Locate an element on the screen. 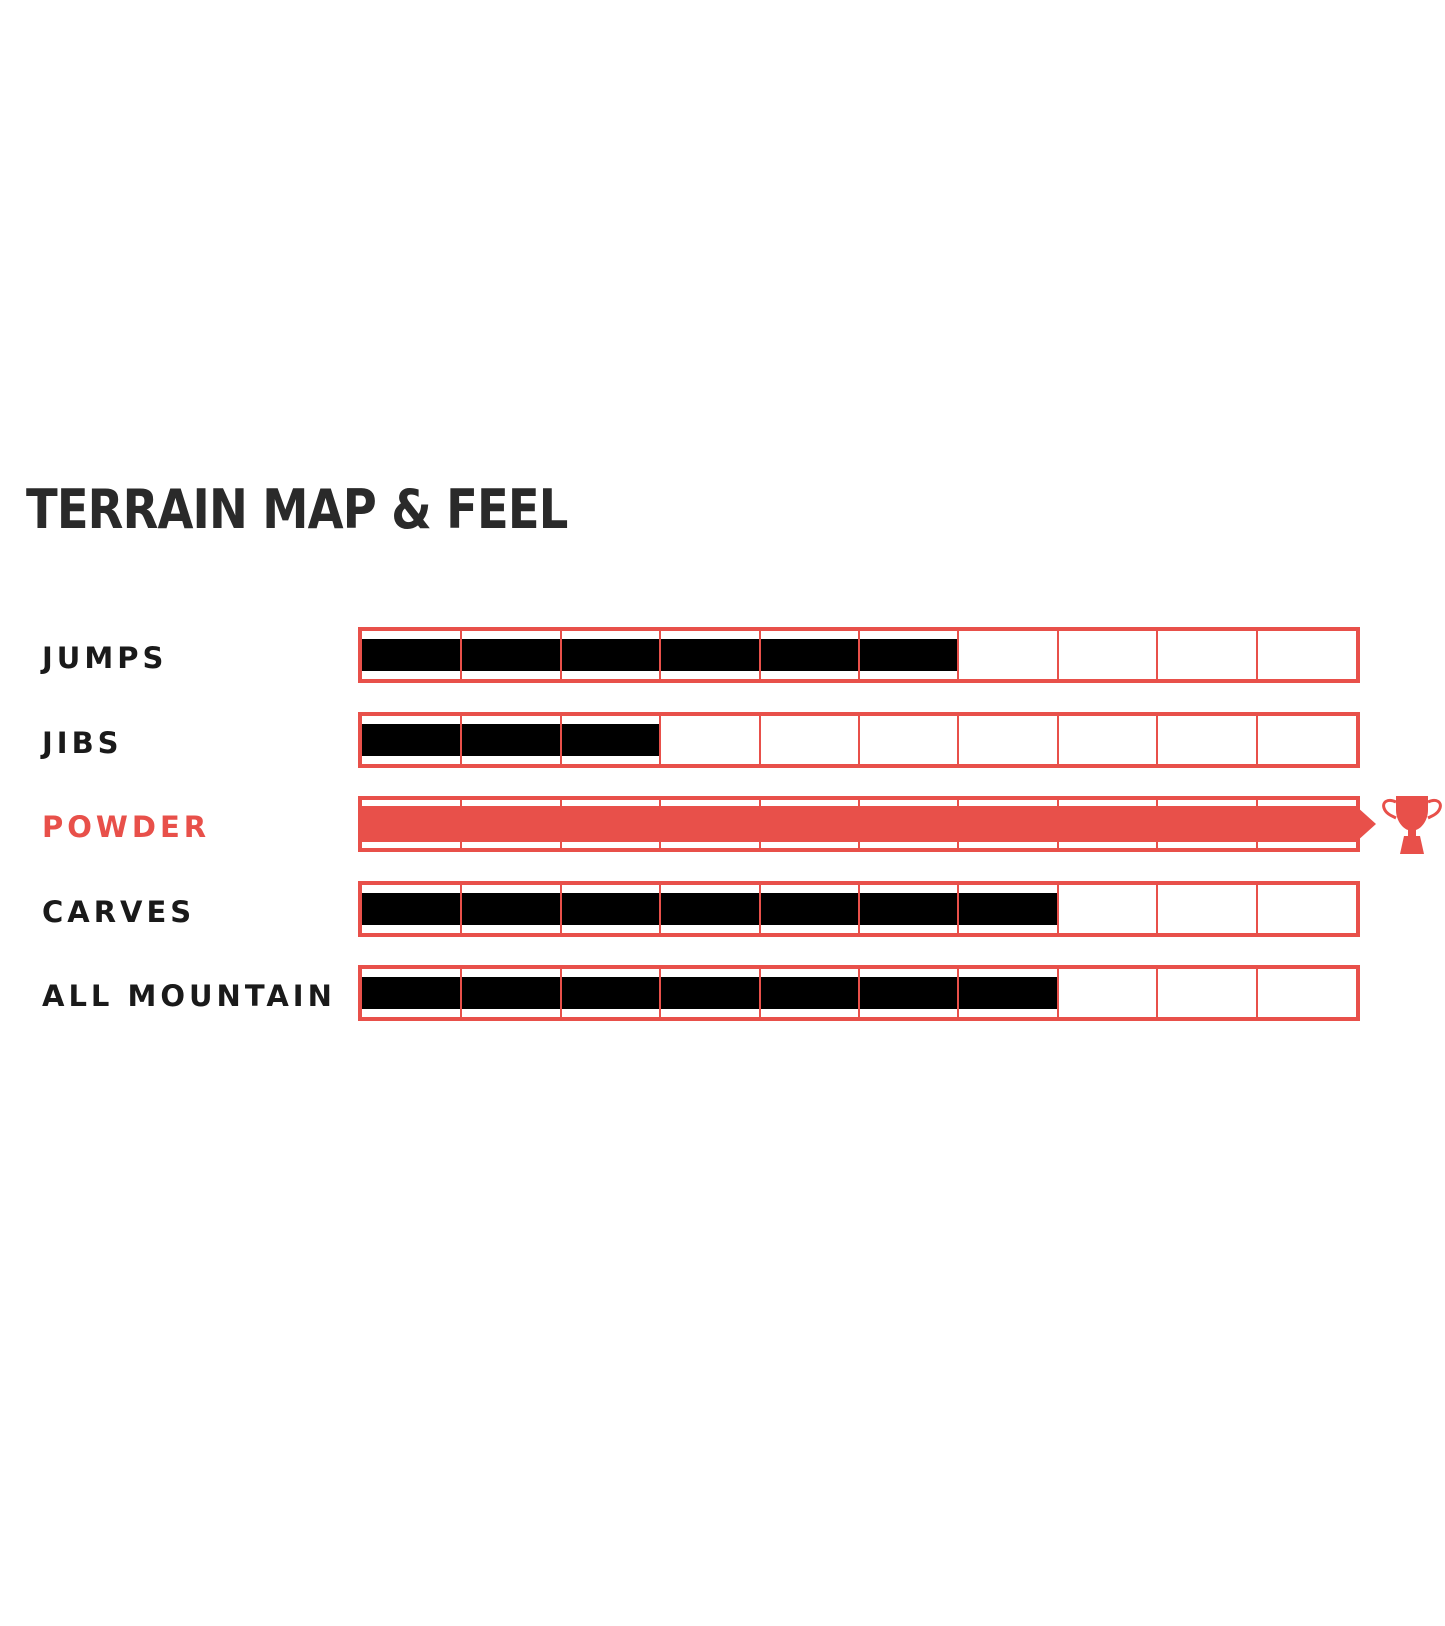  category-label: ALL MOUNTAIN is located at coordinates (189, 996).